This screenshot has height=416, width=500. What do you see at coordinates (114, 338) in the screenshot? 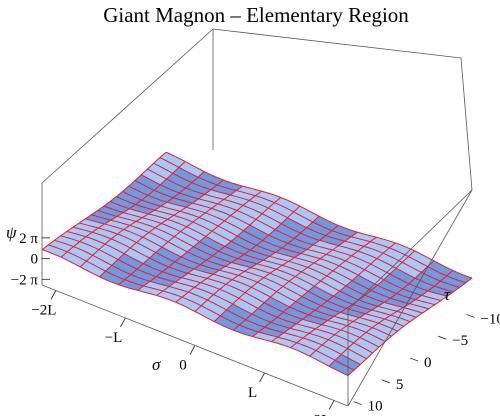
I see `sigma-tick-label: −L` at bounding box center [114, 338].